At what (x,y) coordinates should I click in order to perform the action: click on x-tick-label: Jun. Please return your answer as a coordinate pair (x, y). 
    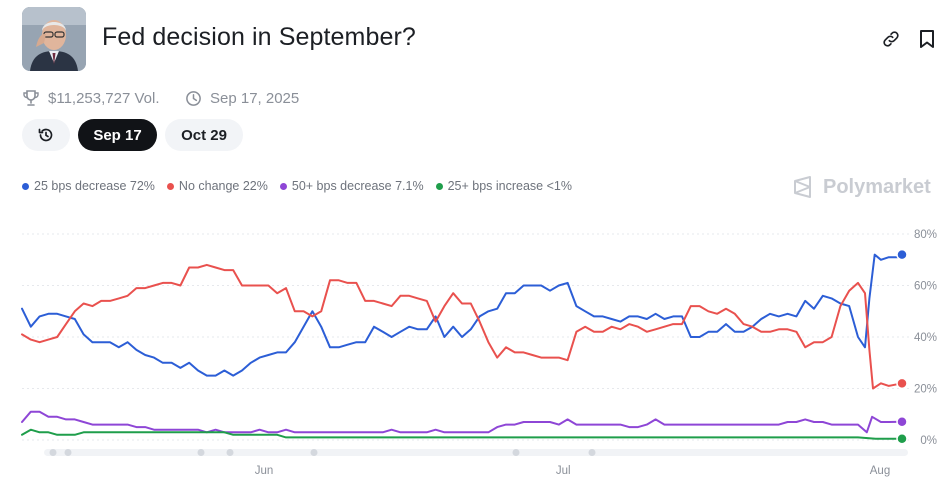
    Looking at the image, I should click on (264, 471).